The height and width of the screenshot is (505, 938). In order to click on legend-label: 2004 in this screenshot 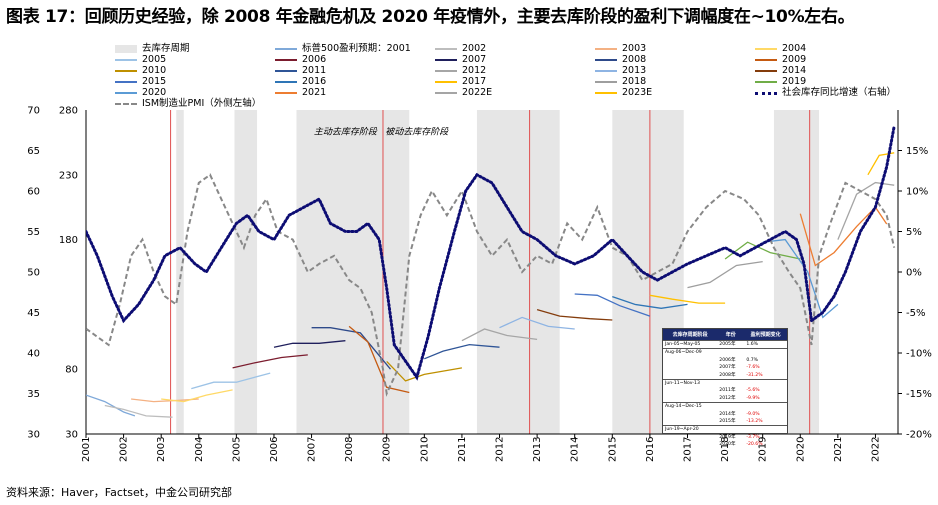, I will do `click(794, 48)`.